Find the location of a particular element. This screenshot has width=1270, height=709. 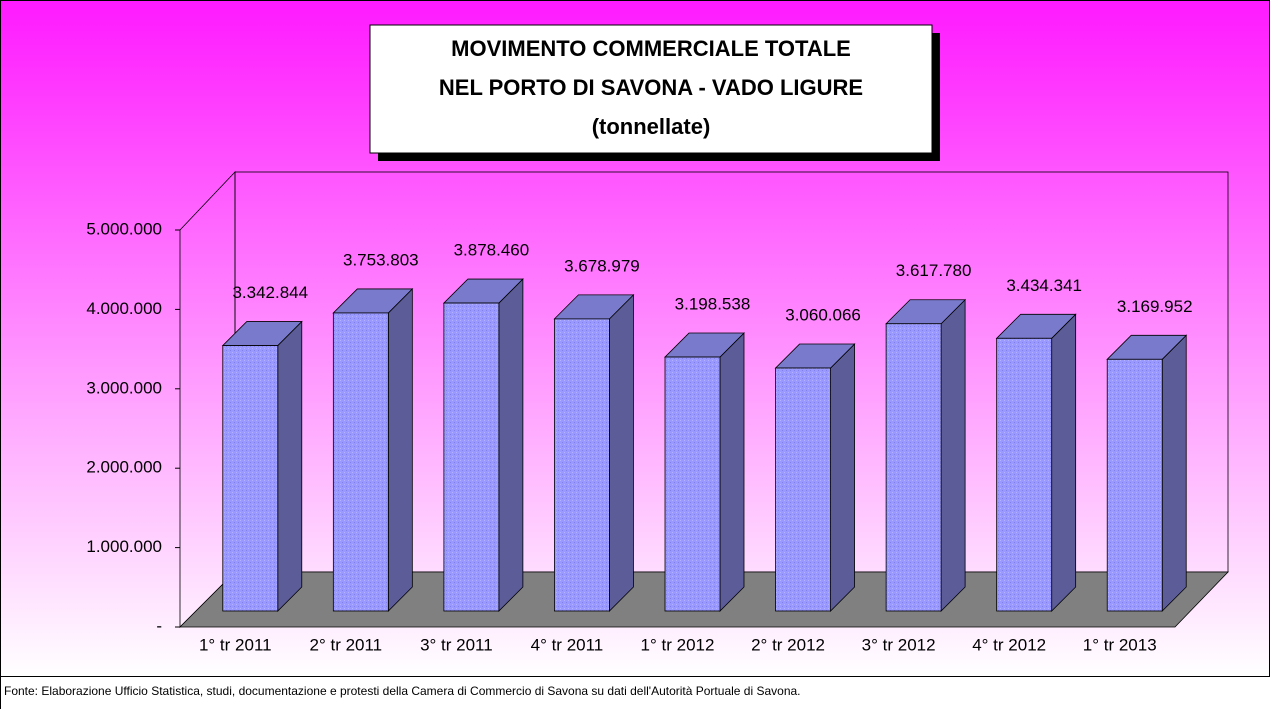

x-tick-label: 3° tr 2012 is located at coordinates (899, 644).